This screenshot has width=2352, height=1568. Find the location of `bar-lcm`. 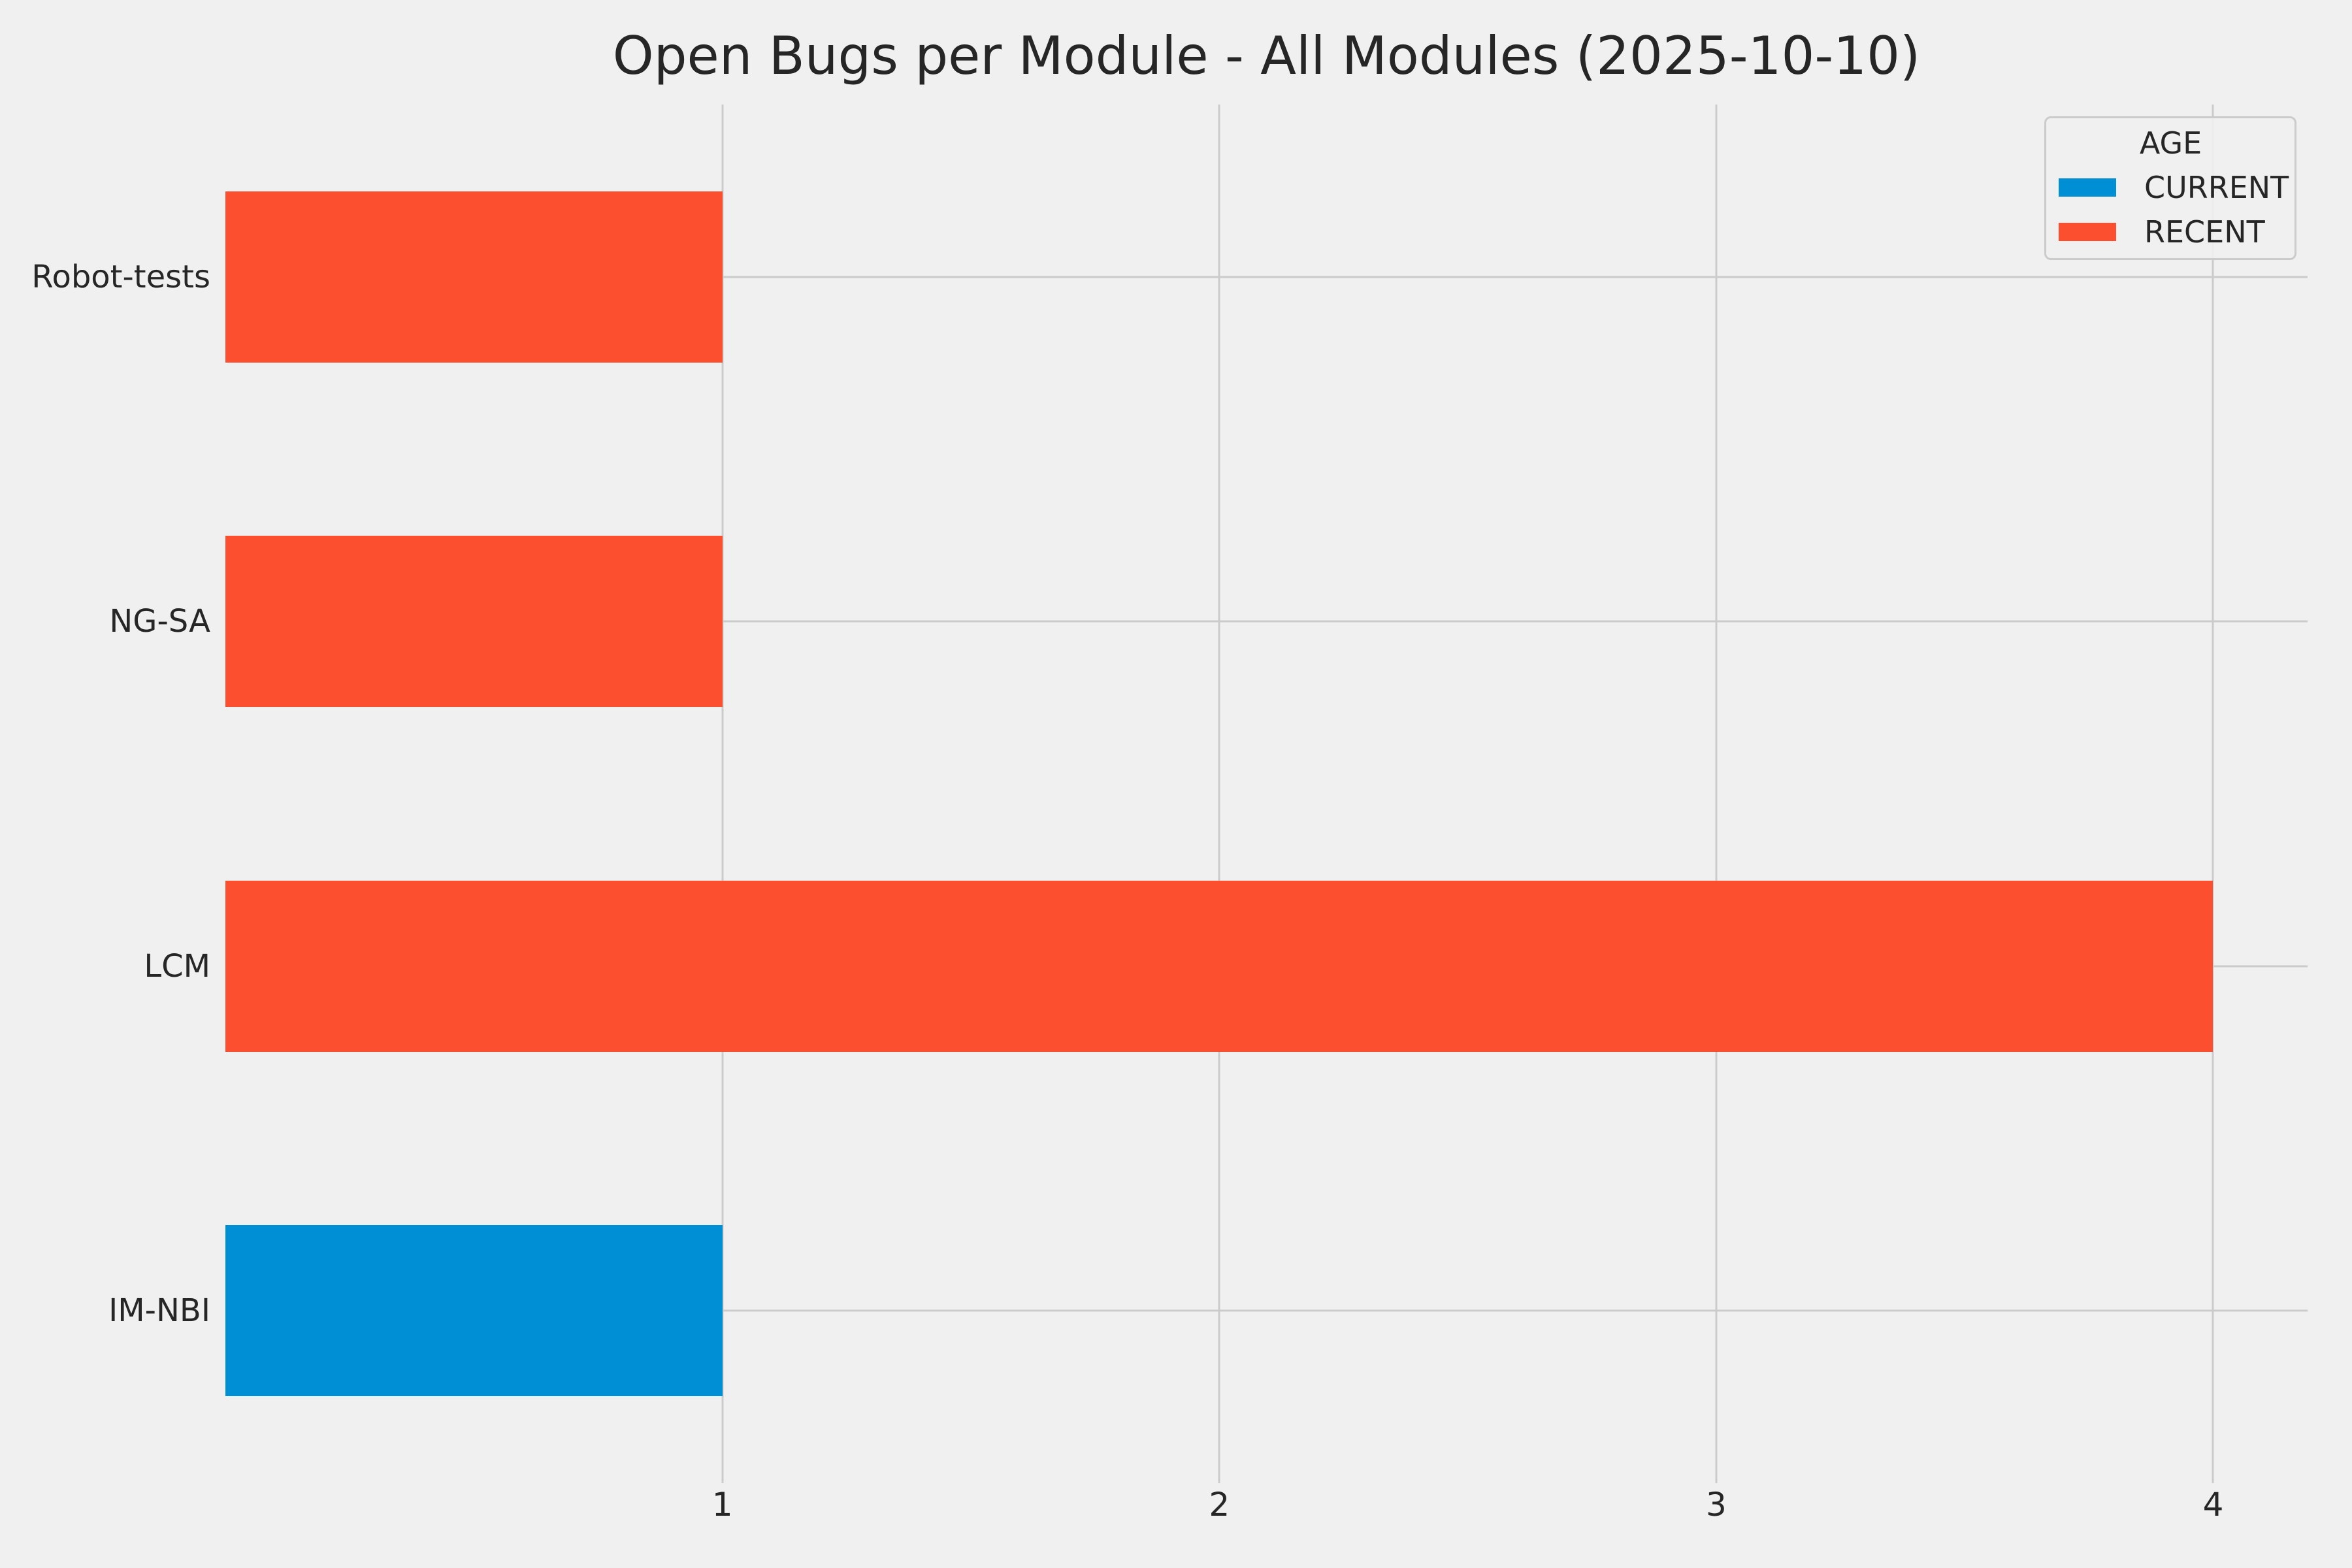

bar-lcm is located at coordinates (1219, 966).